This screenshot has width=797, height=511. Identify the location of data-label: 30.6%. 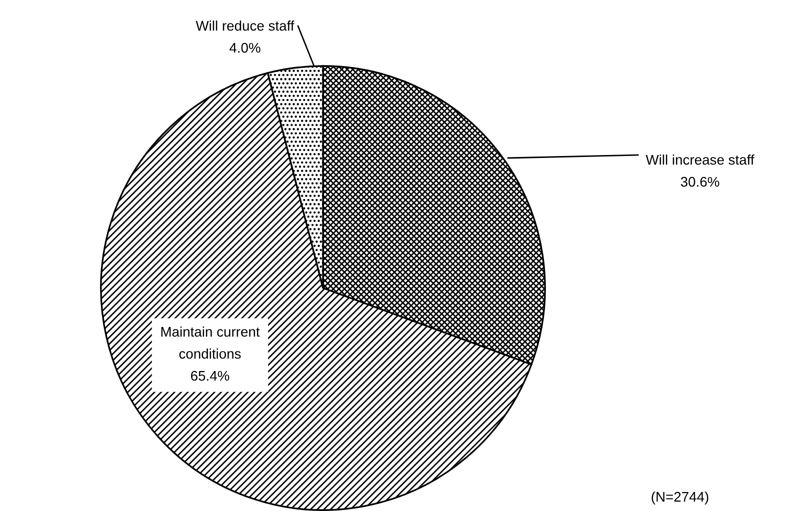
(700, 181).